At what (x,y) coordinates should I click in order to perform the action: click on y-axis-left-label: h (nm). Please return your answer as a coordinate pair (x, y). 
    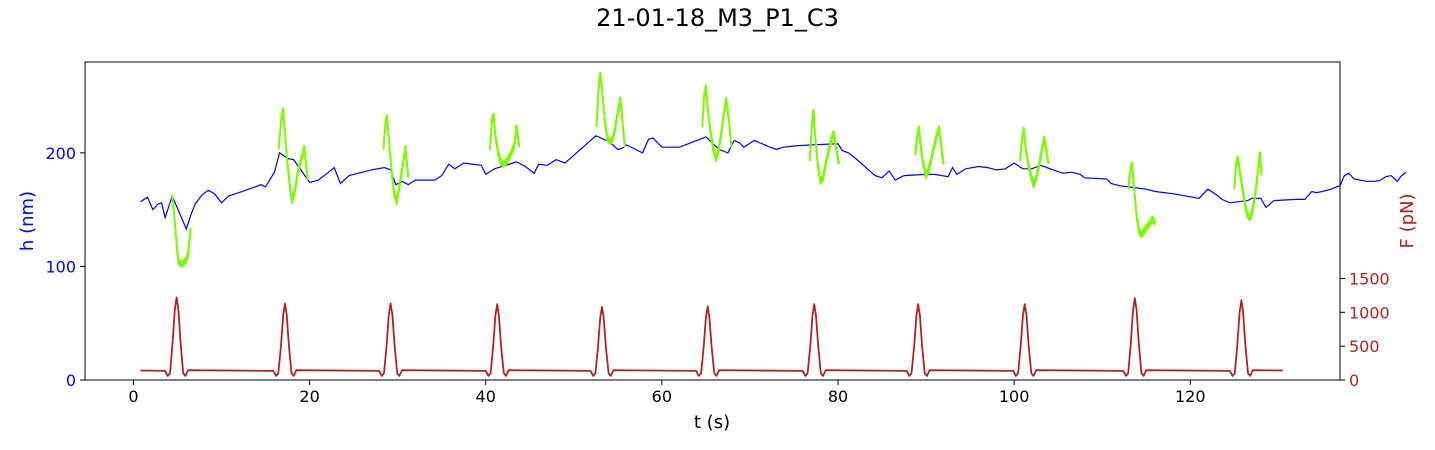
    Looking at the image, I should click on (27, 221).